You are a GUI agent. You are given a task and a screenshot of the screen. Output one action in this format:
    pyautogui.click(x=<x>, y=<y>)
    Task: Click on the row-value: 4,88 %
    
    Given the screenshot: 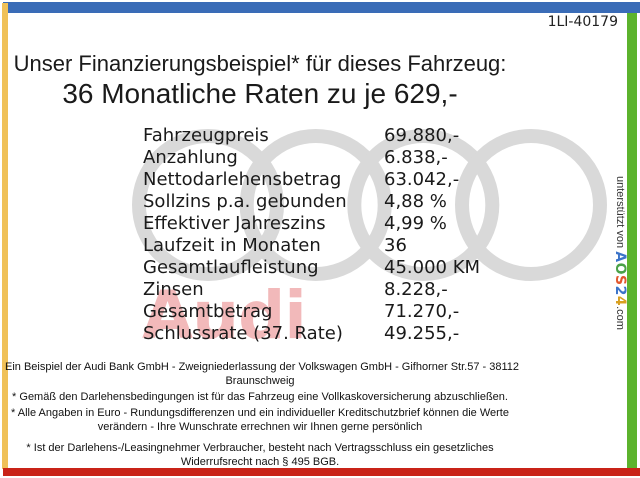 What is the action you would take?
    pyautogui.click(x=415, y=201)
    